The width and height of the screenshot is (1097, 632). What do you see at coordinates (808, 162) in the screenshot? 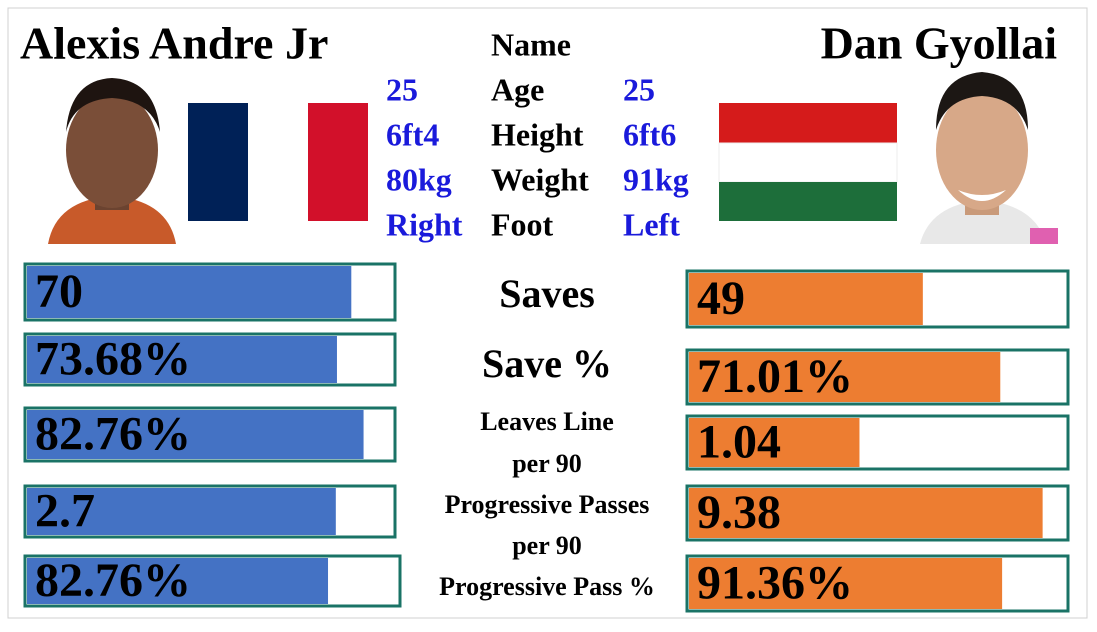
I see `right-flag` at bounding box center [808, 162].